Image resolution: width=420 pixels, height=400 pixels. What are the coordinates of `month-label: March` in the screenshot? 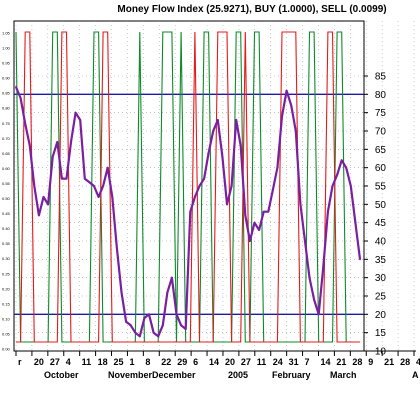 It's located at (343, 375).